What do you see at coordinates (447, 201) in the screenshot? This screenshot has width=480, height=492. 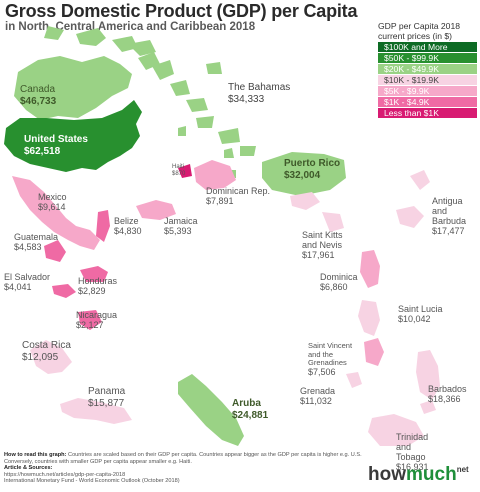 I see `country-name-line1: Antigua` at bounding box center [447, 201].